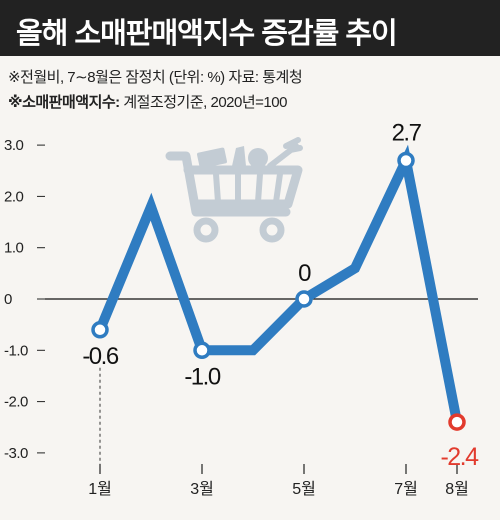  Describe the element at coordinates (202, 489) in the screenshot. I see `x-tick-label: 3월` at that location.